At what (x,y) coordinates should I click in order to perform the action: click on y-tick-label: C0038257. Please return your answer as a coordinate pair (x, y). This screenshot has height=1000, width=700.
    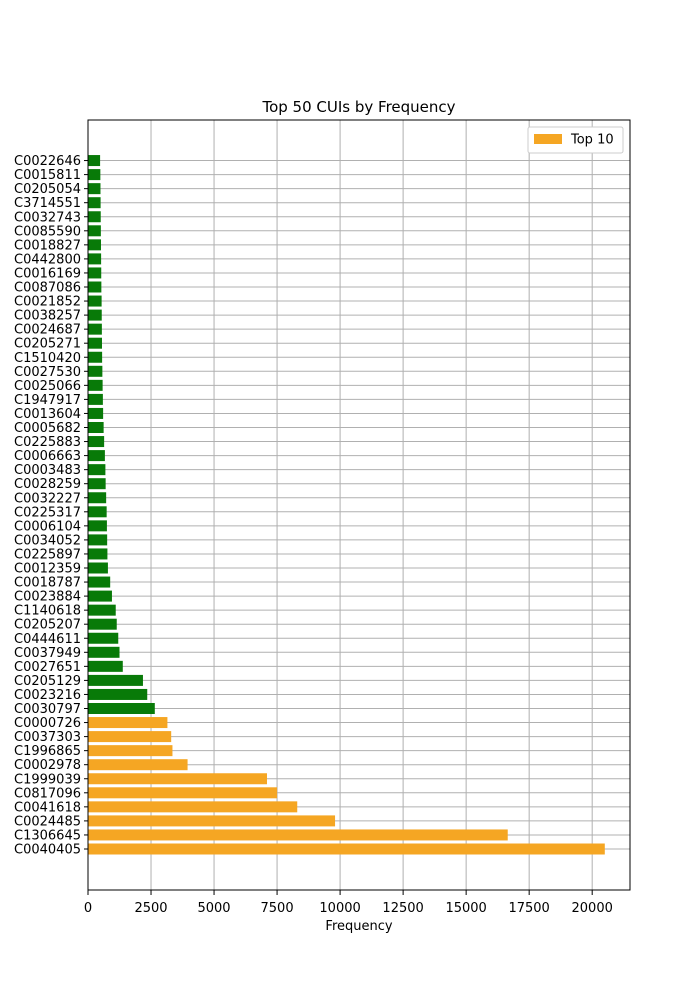
    Looking at the image, I should click on (47, 316).